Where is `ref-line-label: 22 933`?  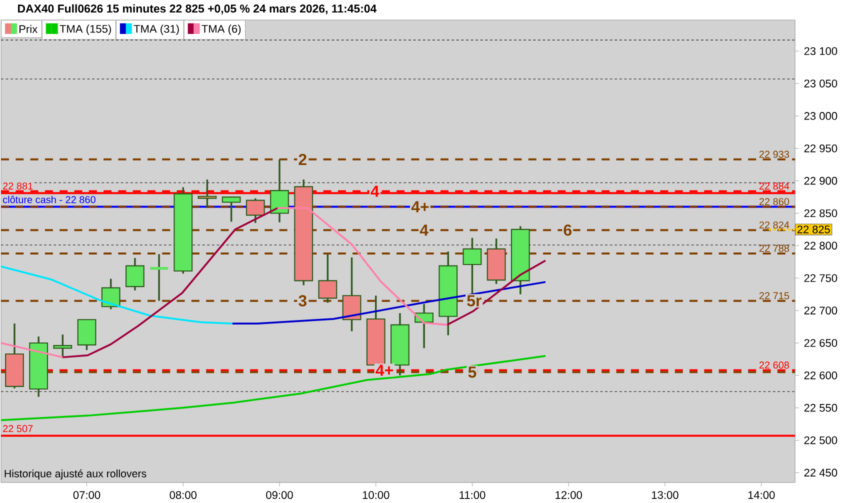
ref-line-label: 22 933 is located at coordinates (774, 154).